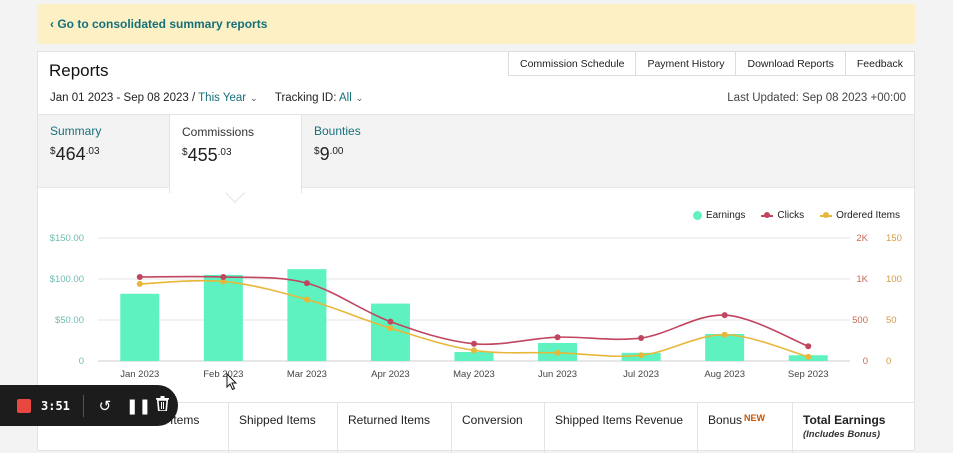  I want to click on y-left-tick-label: $50.00, so click(69, 320).